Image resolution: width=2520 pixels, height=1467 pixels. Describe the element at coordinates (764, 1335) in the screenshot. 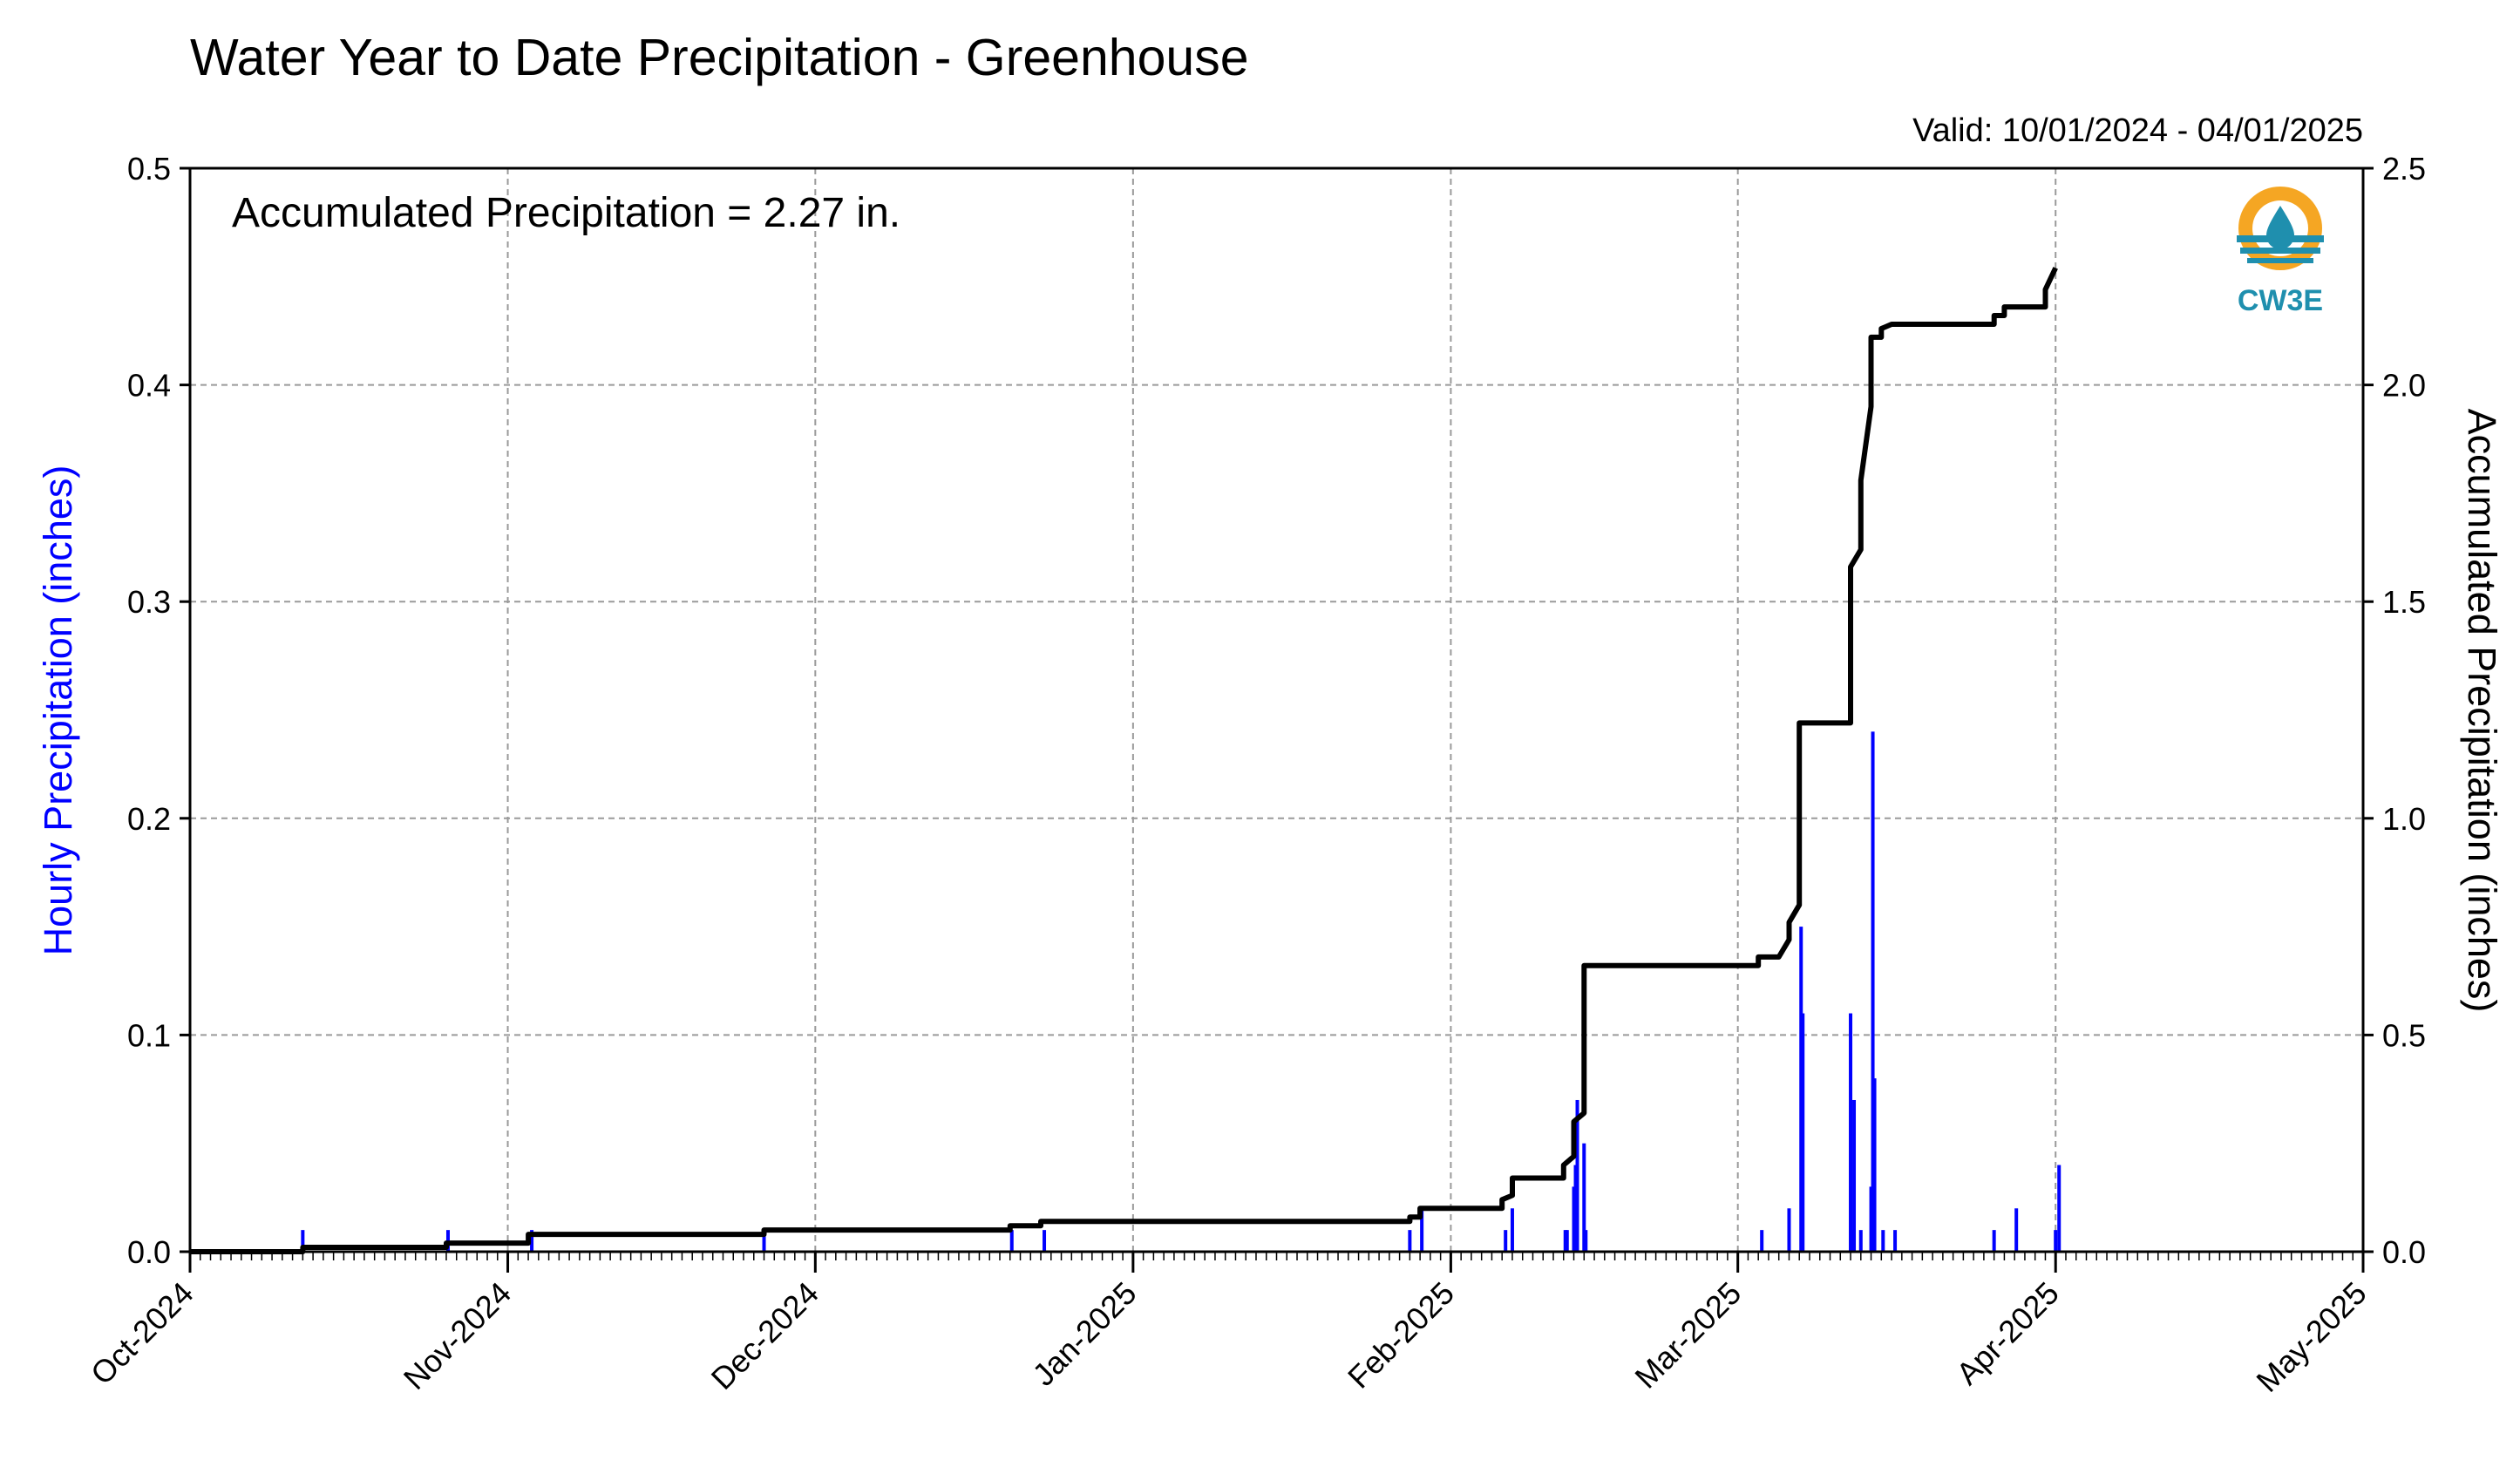

I see `x-tick-label: Dec-2024` at that location.